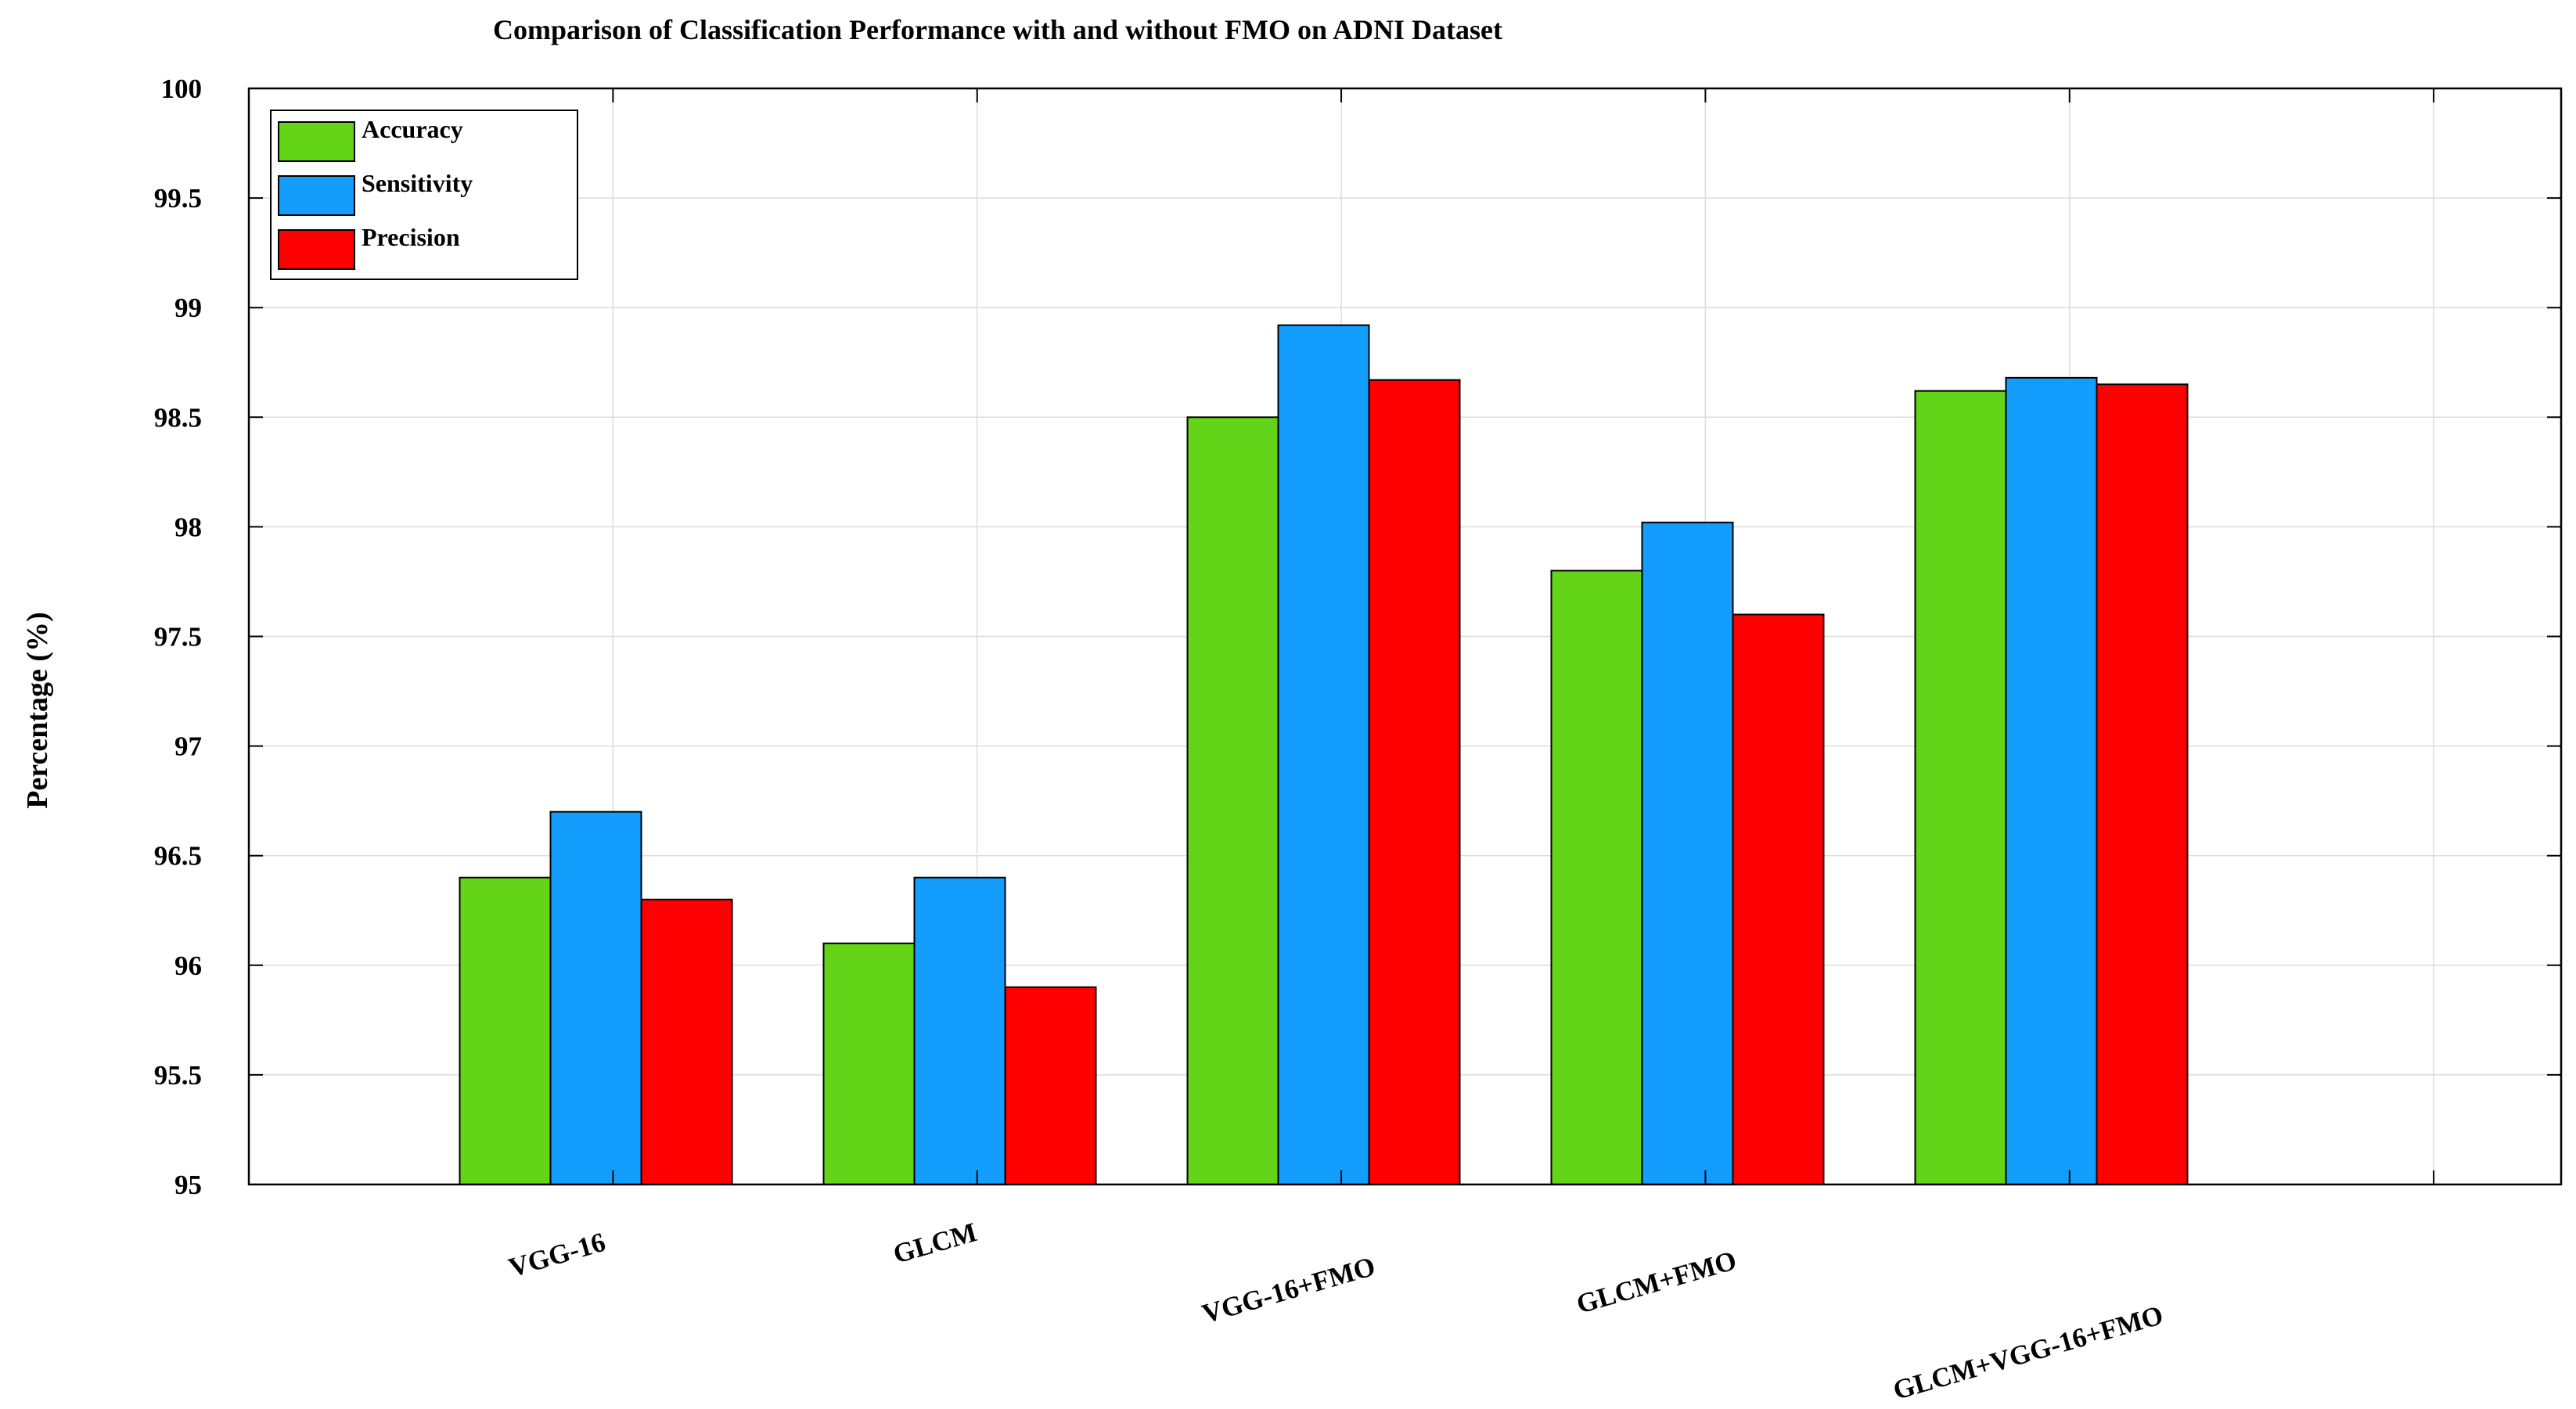 The width and height of the screenshot is (2576, 1409). I want to click on y-tick-label: 100, so click(182, 89).